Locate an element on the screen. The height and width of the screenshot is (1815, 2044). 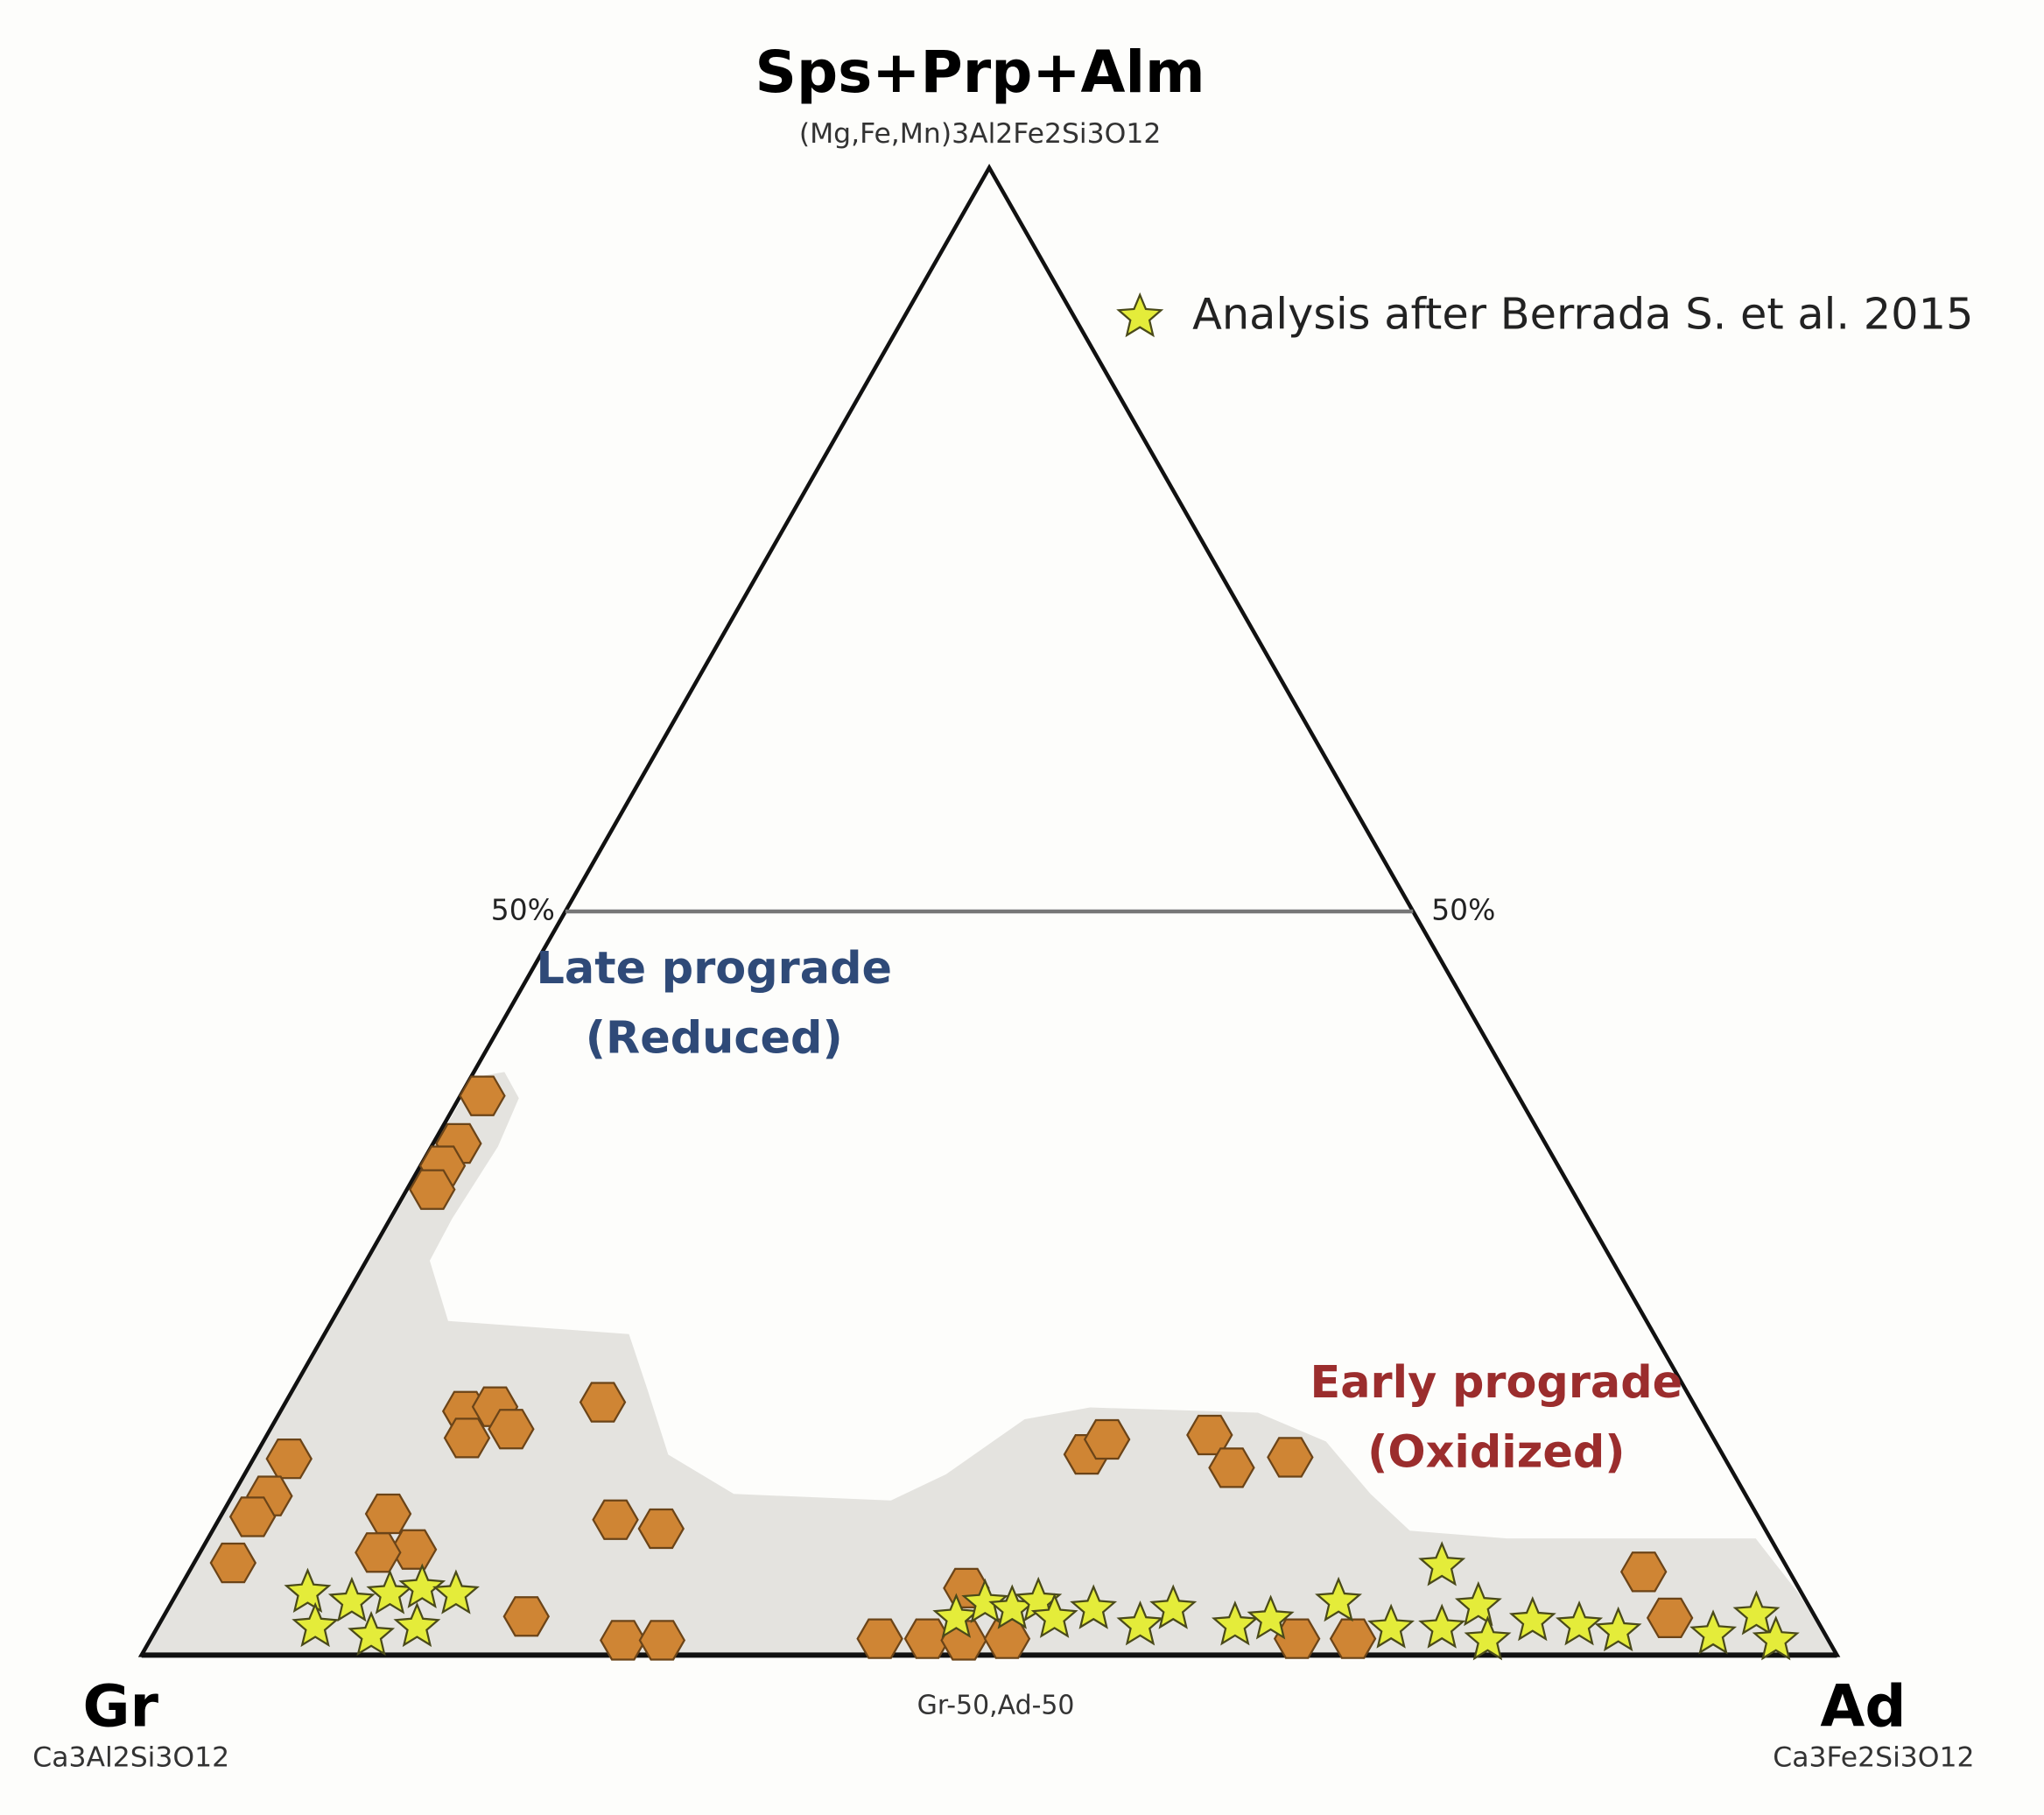
top-vertex-formula: (Mg,Fe,Mn)3Al2Fe2Si3O12 is located at coordinates (980, 134).